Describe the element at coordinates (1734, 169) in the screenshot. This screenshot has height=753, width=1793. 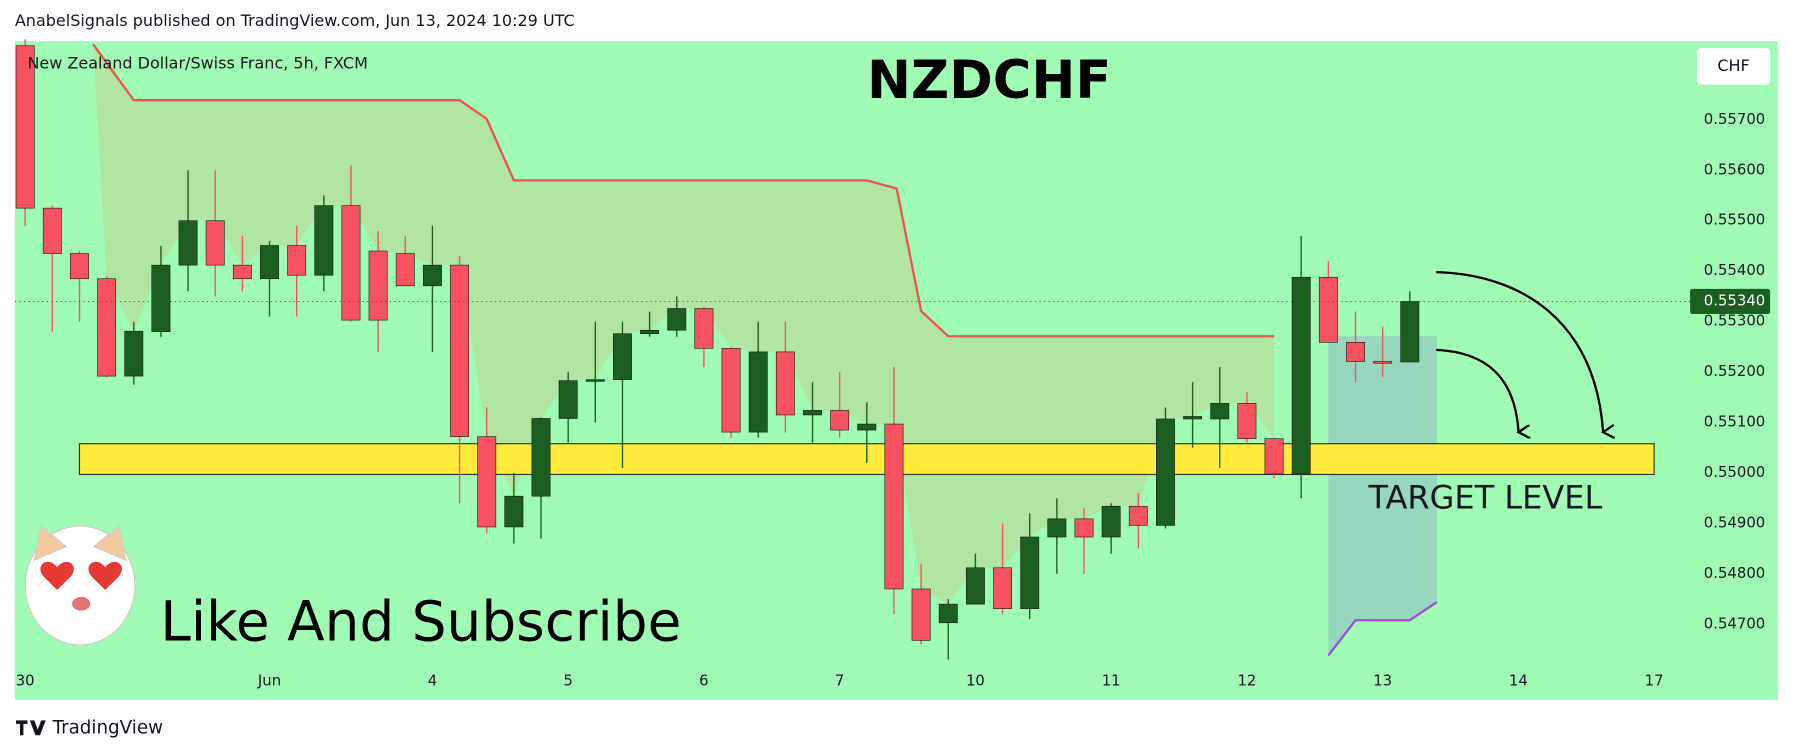
I see `y-tick-label: 0.55600` at that location.